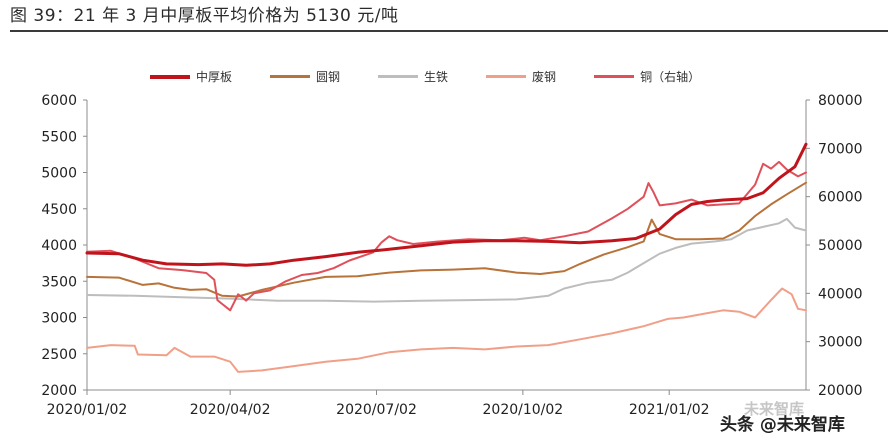  I want to click on y-right-tick-label: 50000, so click(840, 246).